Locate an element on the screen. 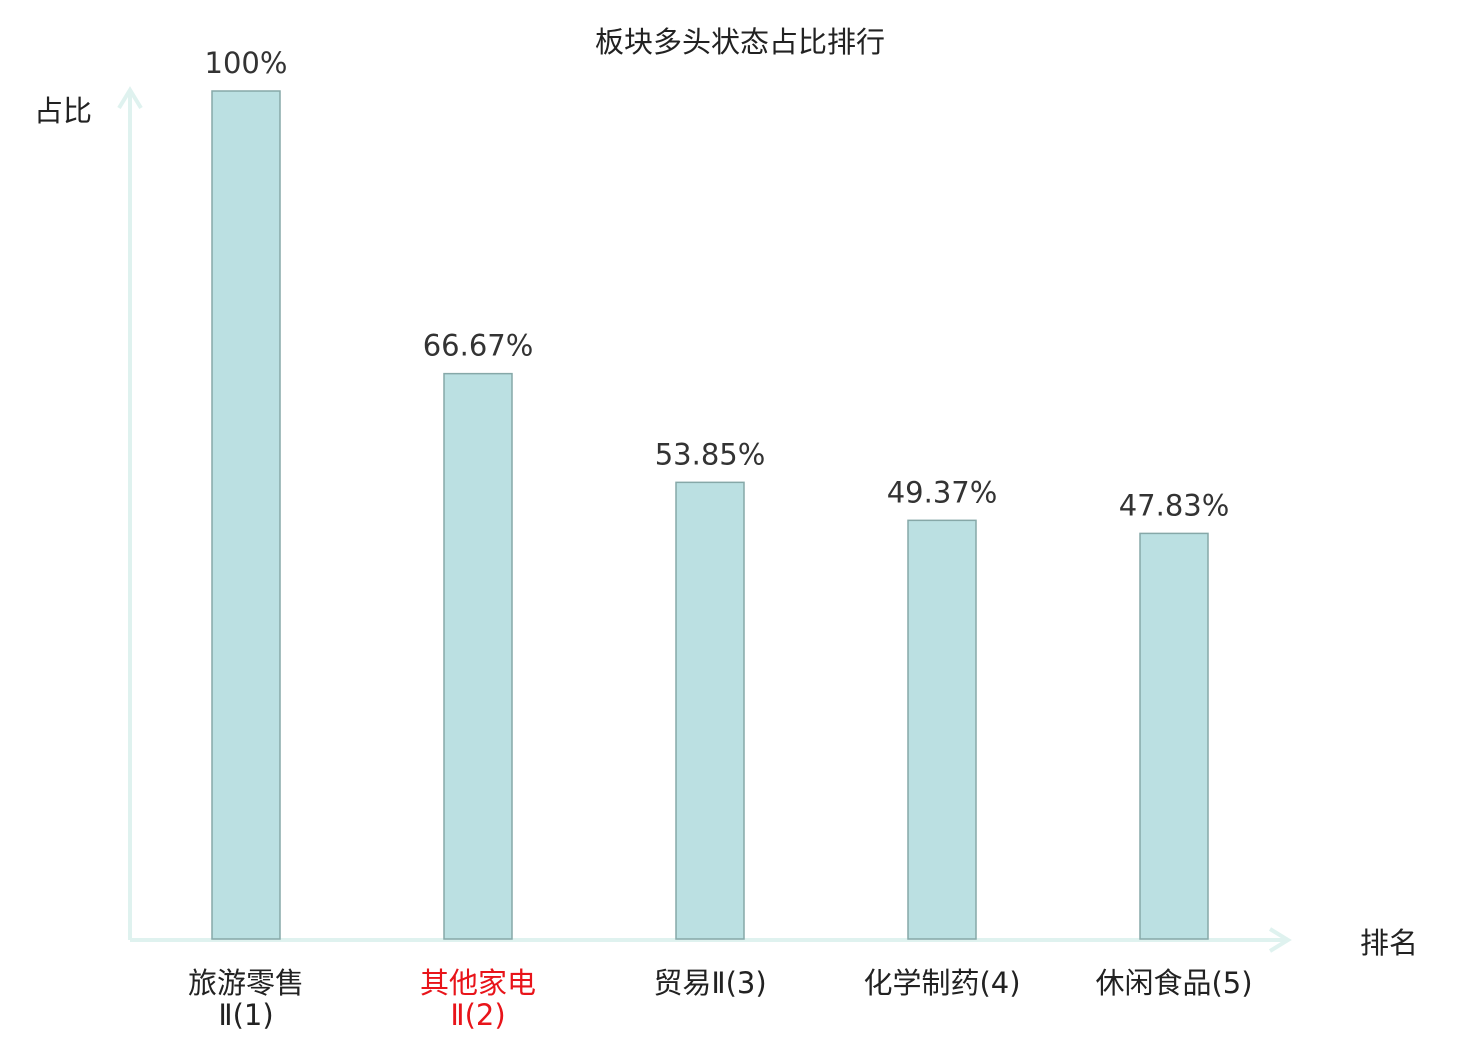 This screenshot has width=1480, height=1044. category-label: 休闲食品(5) is located at coordinates (1173, 983).